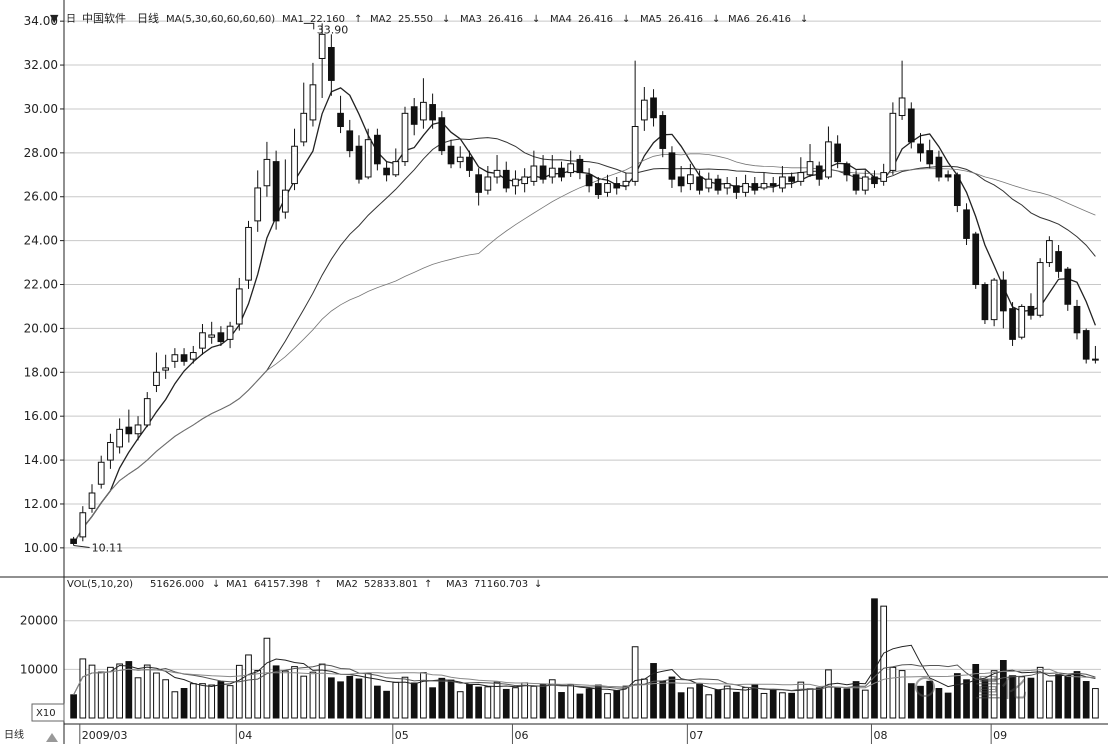 This screenshot has width=1108, height=748. What do you see at coordinates (54, 18) in the screenshot?
I see `menu-glyph: ▼` at bounding box center [54, 18].